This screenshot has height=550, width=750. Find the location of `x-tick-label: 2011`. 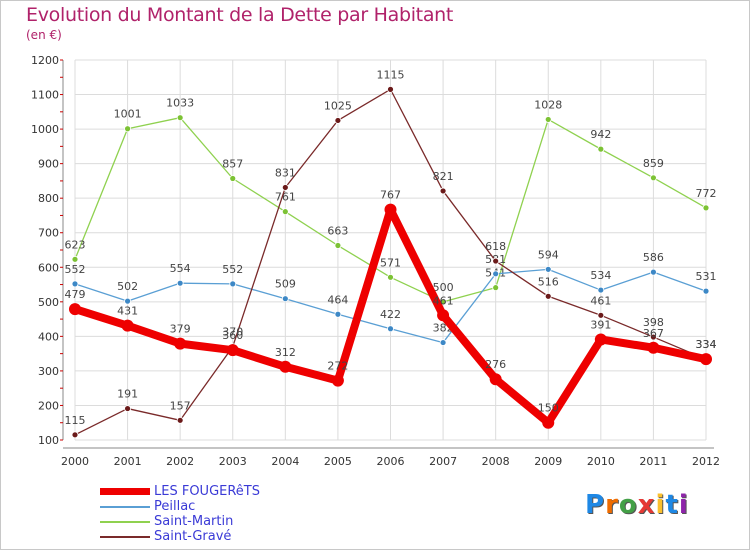

x-tick-label: 2011 is located at coordinates (653, 461).